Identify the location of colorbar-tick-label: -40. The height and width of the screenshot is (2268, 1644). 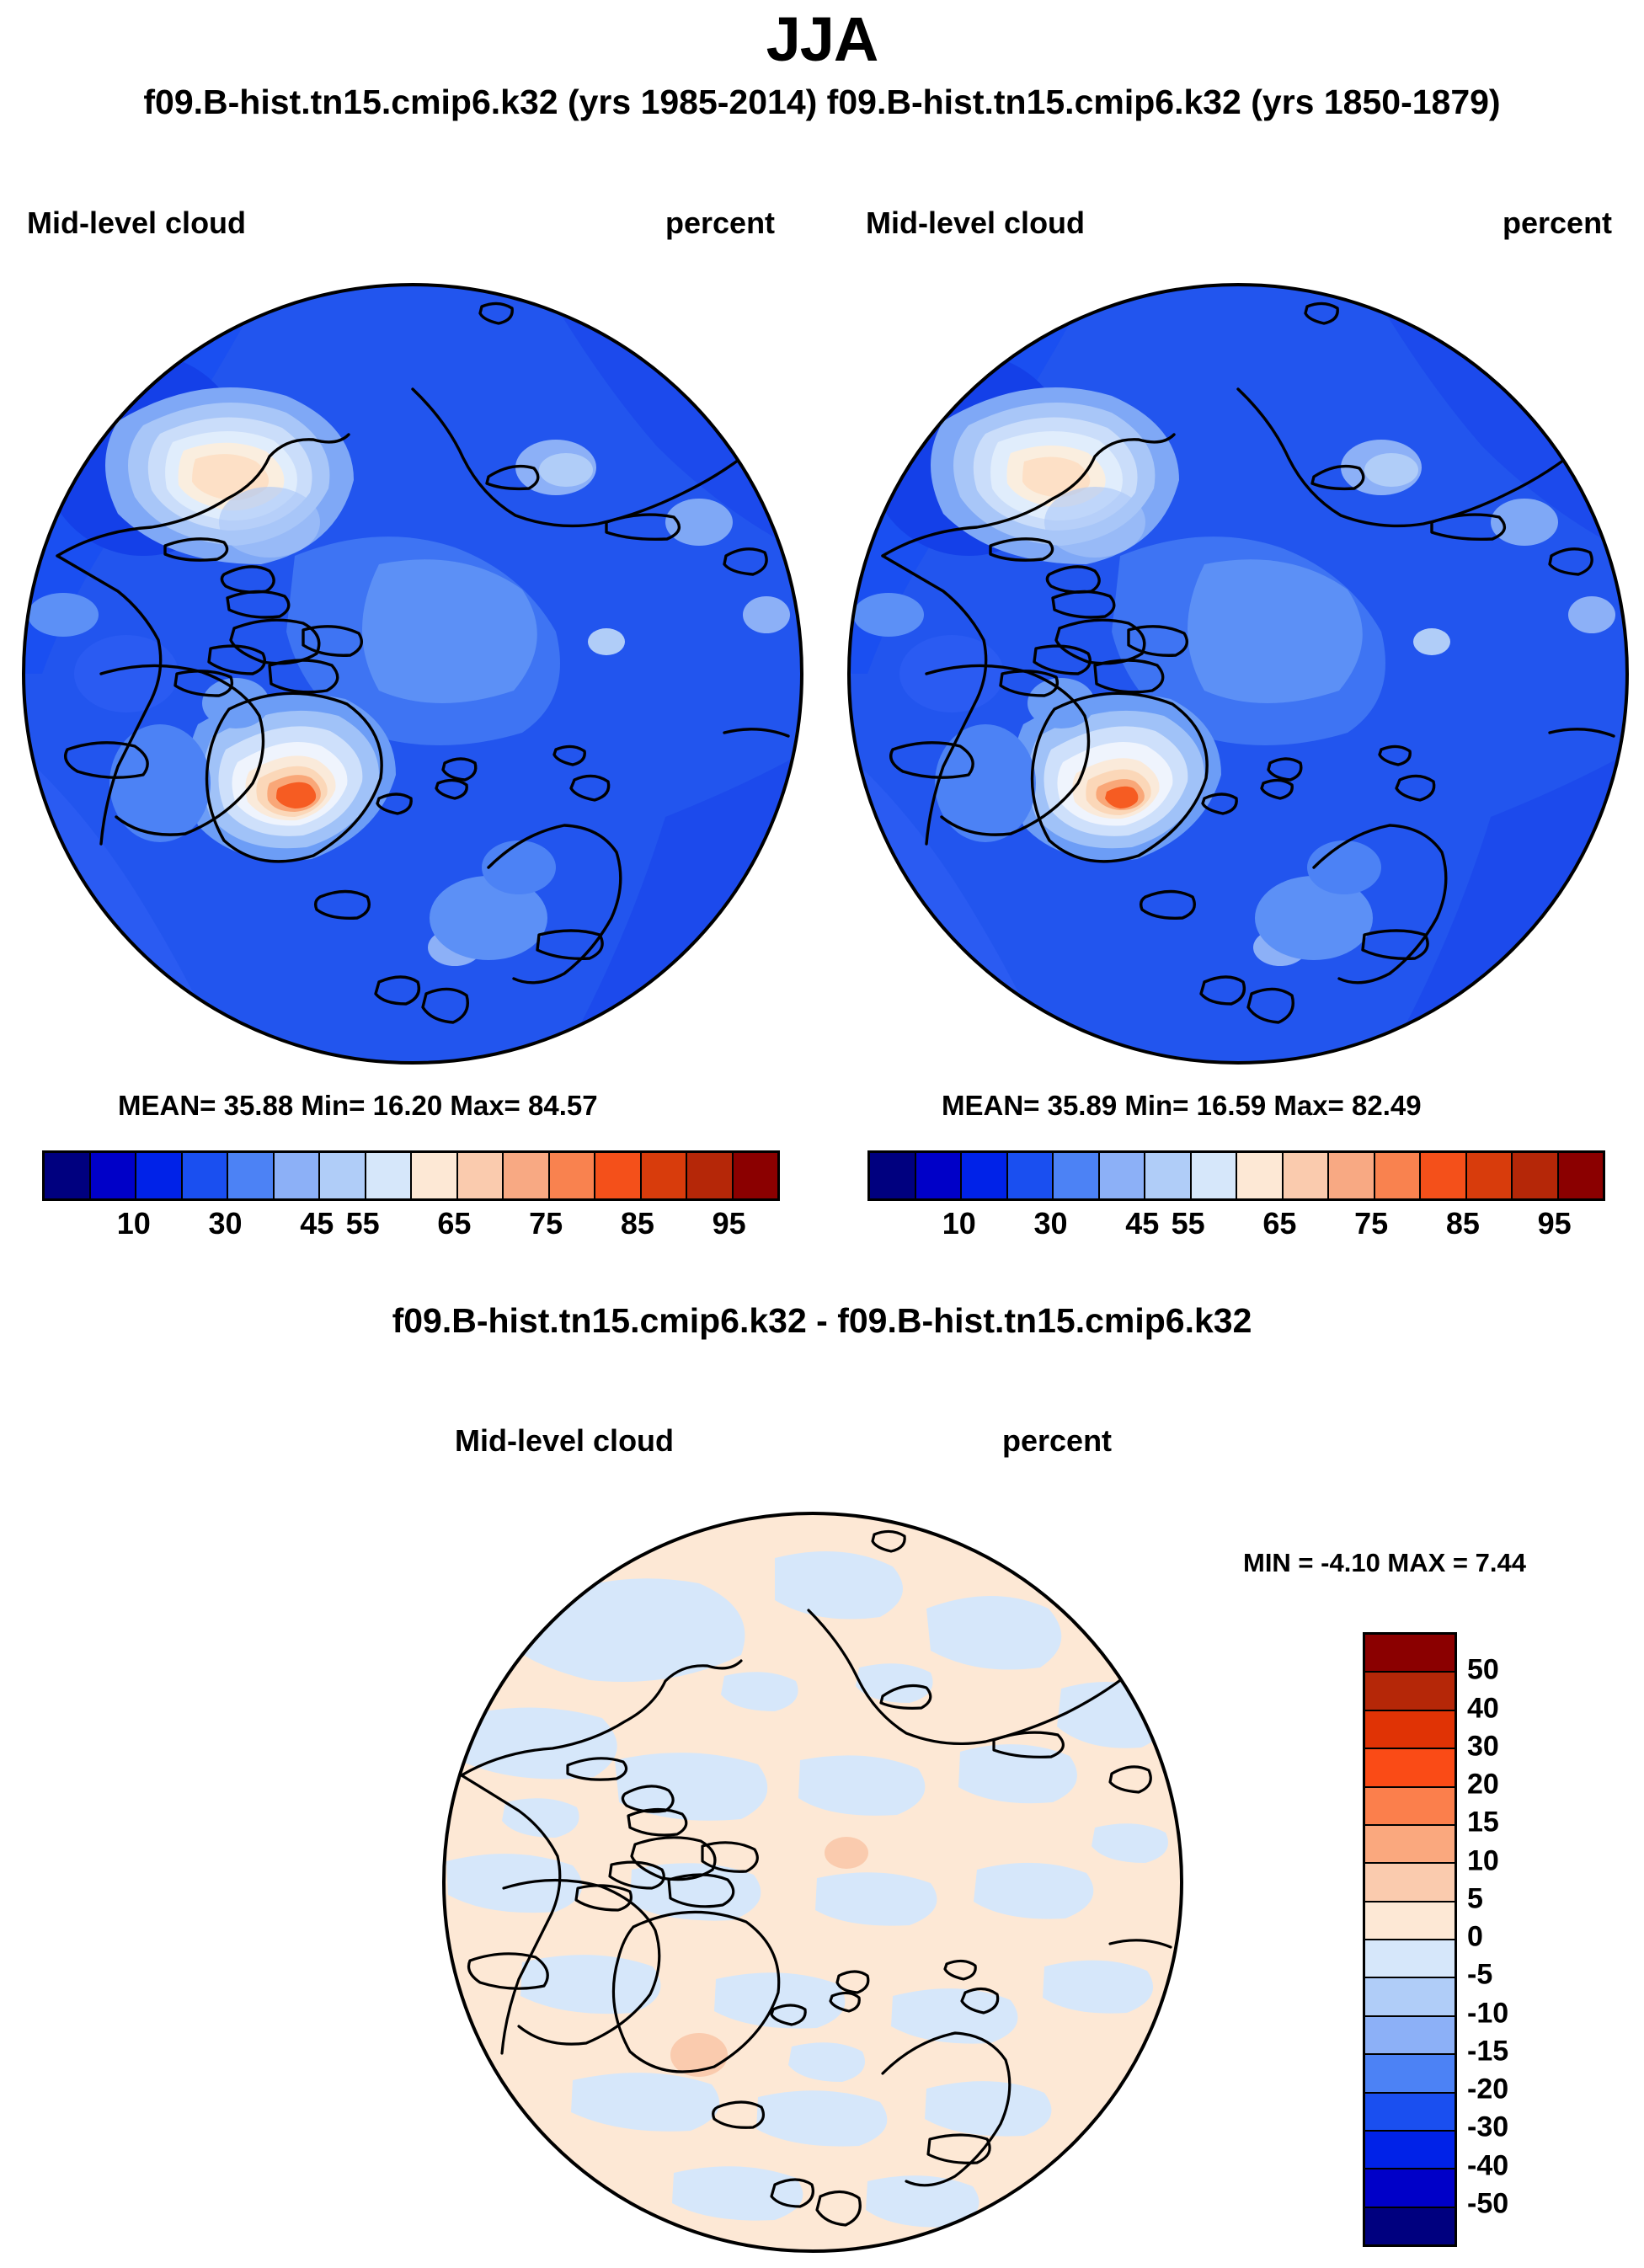
(1488, 2165).